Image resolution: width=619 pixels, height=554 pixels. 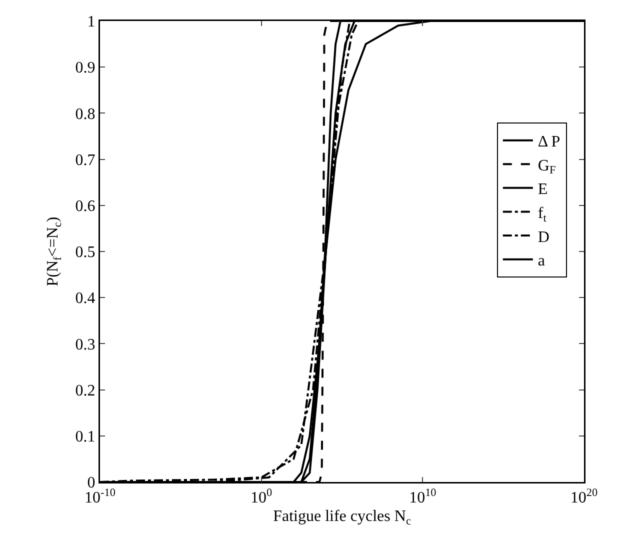 I want to click on y-tick-label: 0.1, so click(x=85, y=437).